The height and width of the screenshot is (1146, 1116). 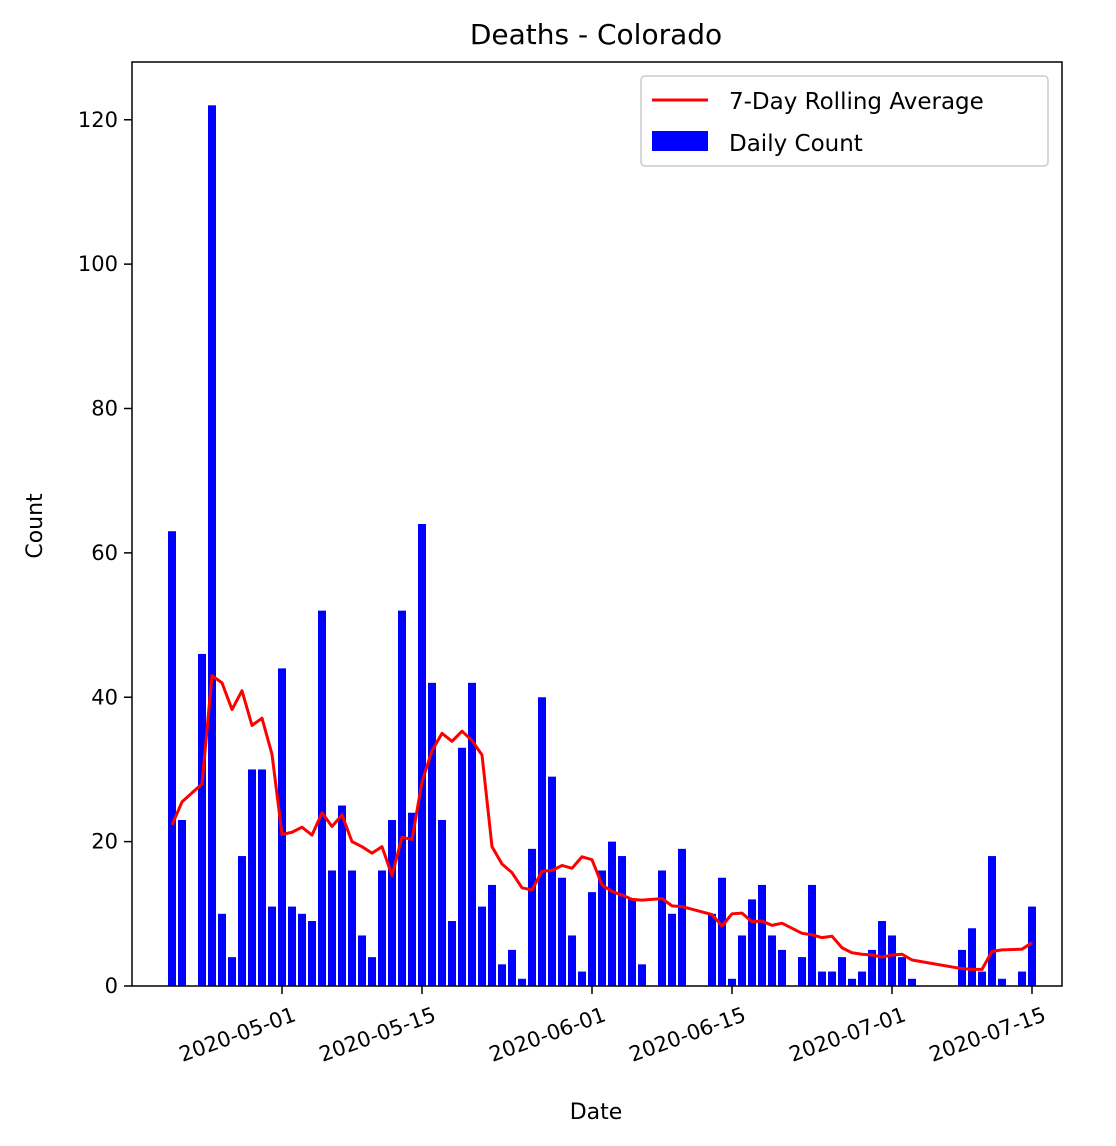 What do you see at coordinates (596, 1112) in the screenshot?
I see `x-axis-label: Date` at bounding box center [596, 1112].